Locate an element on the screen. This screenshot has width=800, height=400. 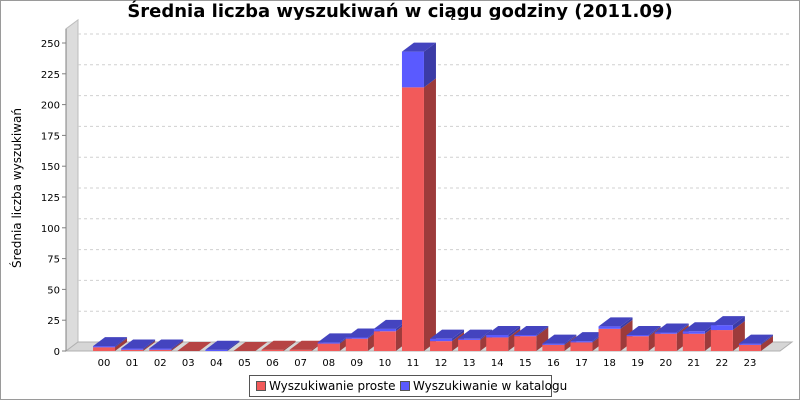
y-tick-label: 0 is located at coordinates (57, 352).